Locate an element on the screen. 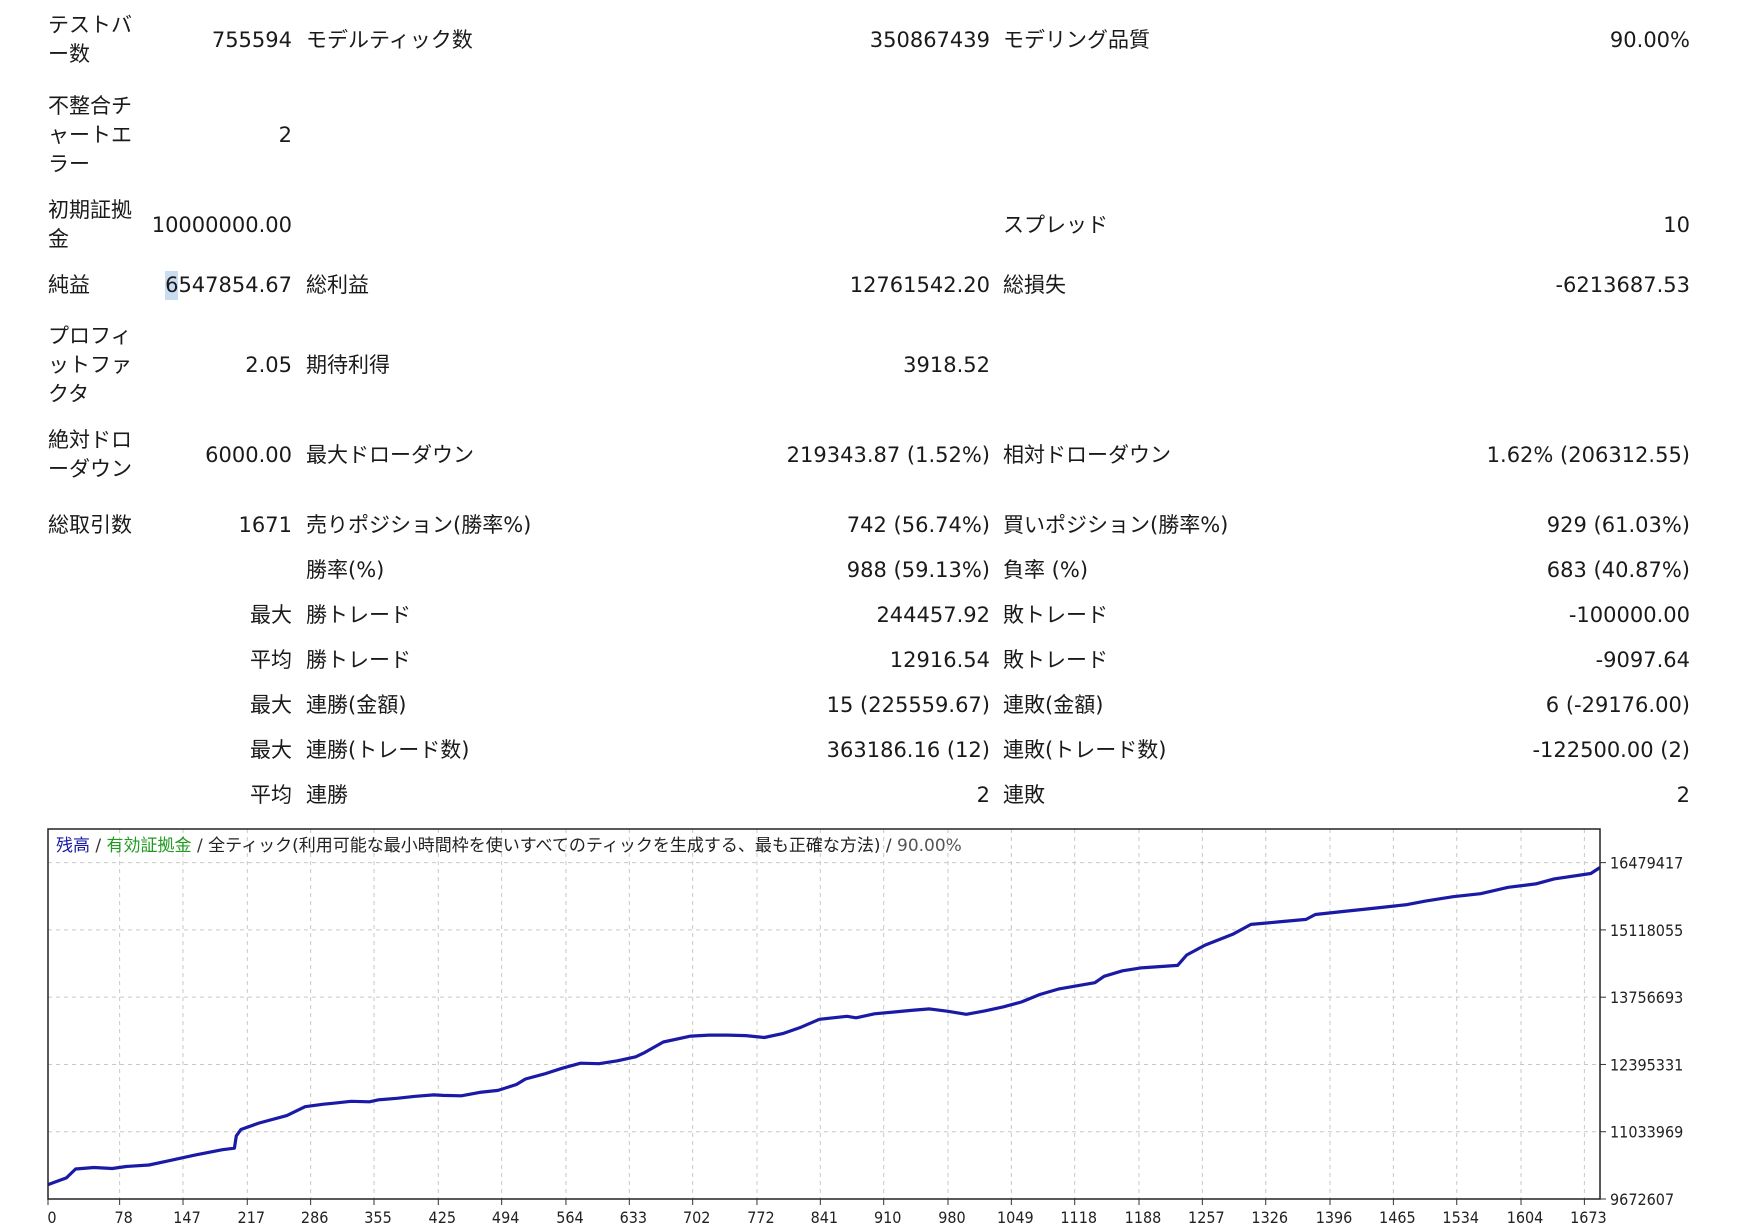 The width and height of the screenshot is (1756, 1224). report-label2-5: 最大ドローダウン is located at coordinates (390, 454).